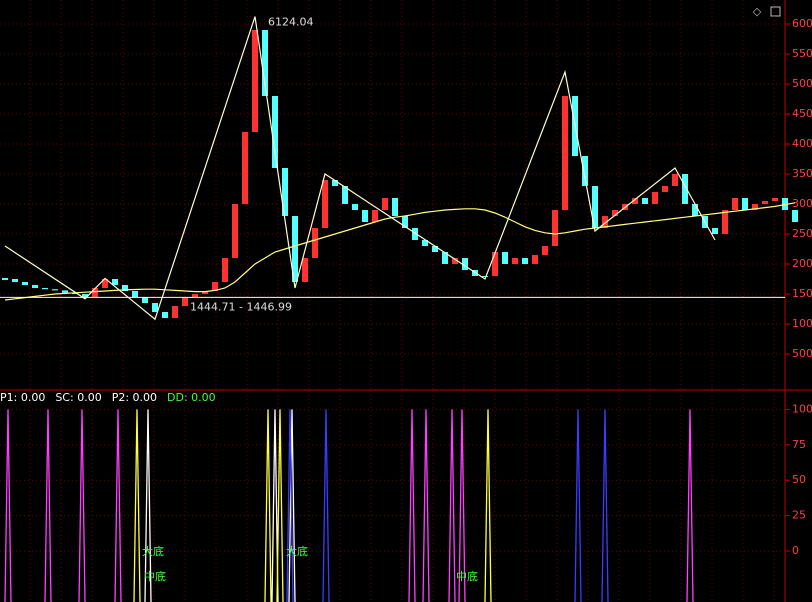  Describe the element at coordinates (134, 397) in the screenshot. I see `legend-entry: P2: 0.00` at that location.